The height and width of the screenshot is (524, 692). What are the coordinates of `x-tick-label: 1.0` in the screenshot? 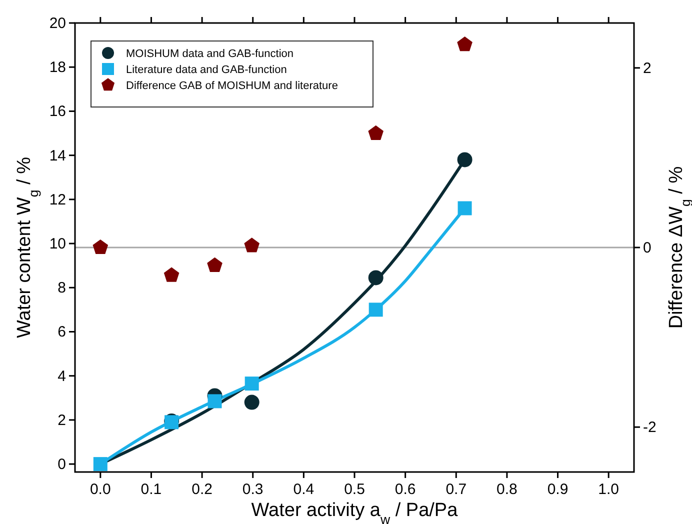 It's located at (609, 489).